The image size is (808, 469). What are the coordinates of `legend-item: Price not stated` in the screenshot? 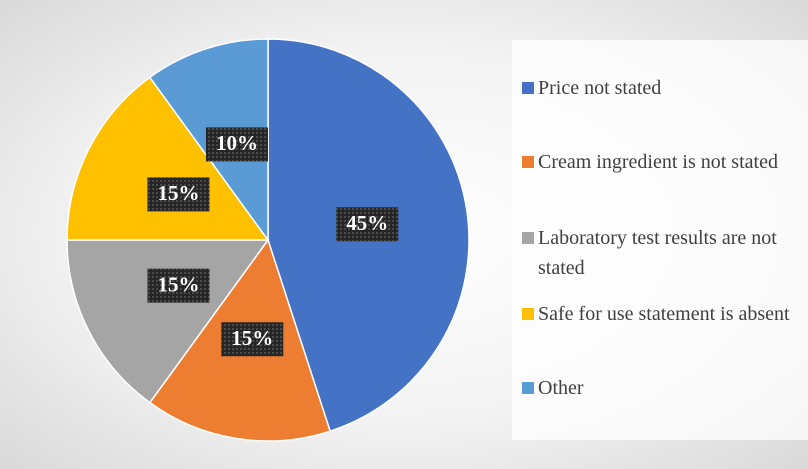 It's located at (662, 88).